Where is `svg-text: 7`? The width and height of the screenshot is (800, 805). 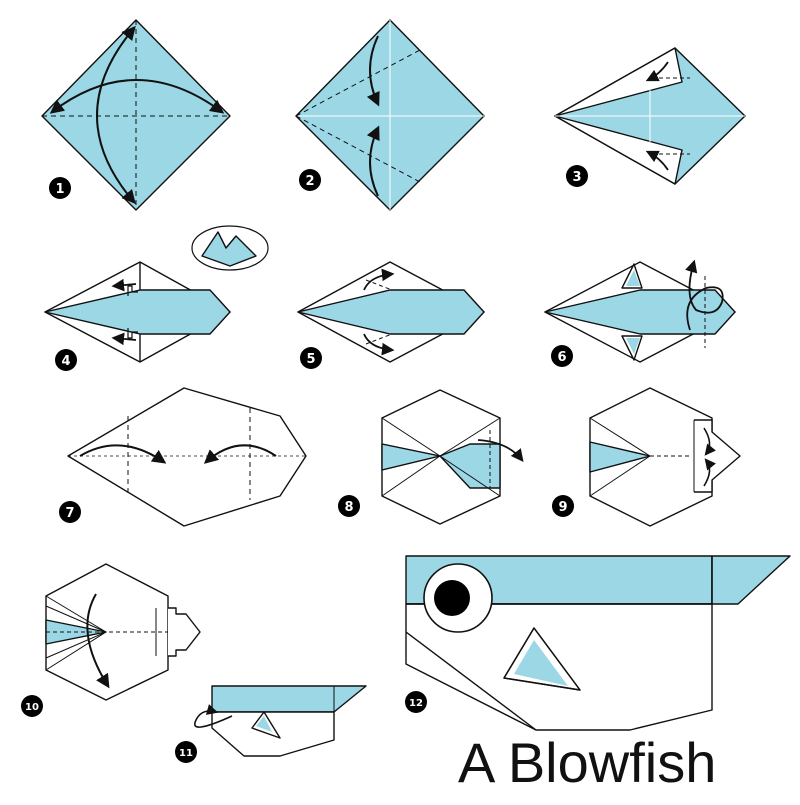 svg-text: 7 is located at coordinates (69, 513).